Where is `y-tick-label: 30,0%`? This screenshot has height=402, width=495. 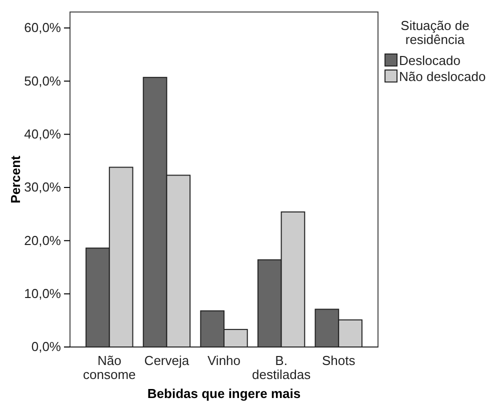 y-tick-label: 30,0% is located at coordinates (43, 187).